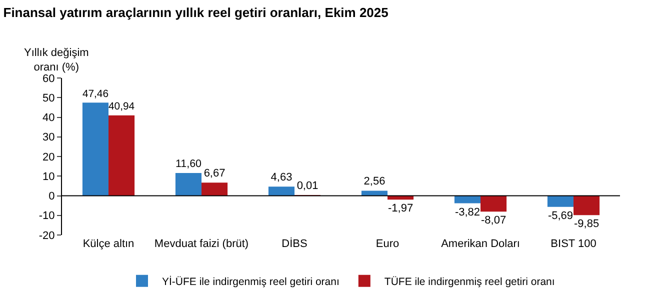  I want to click on data-label: 4,63, so click(281, 178).